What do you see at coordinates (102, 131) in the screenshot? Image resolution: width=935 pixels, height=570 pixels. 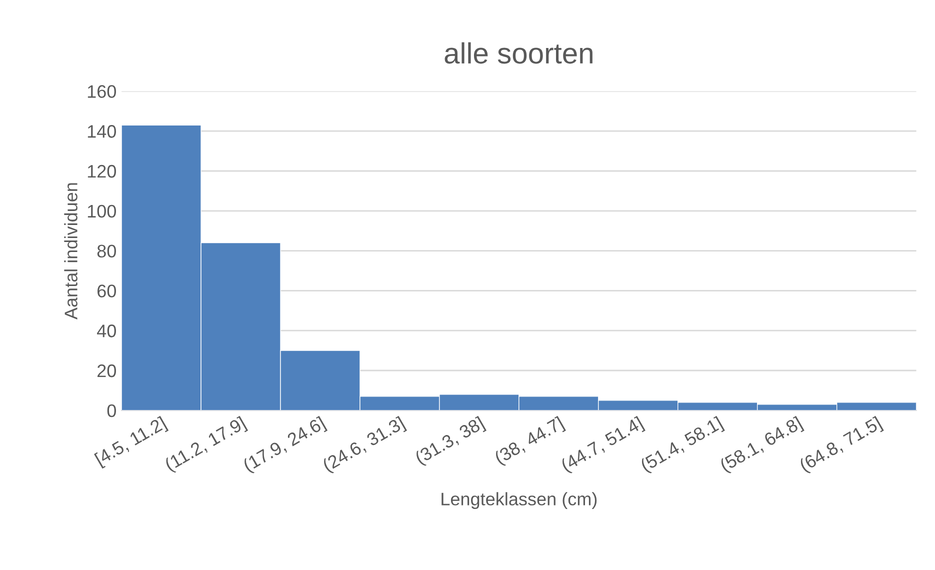 I see `y-tick-label: 140` at bounding box center [102, 131].